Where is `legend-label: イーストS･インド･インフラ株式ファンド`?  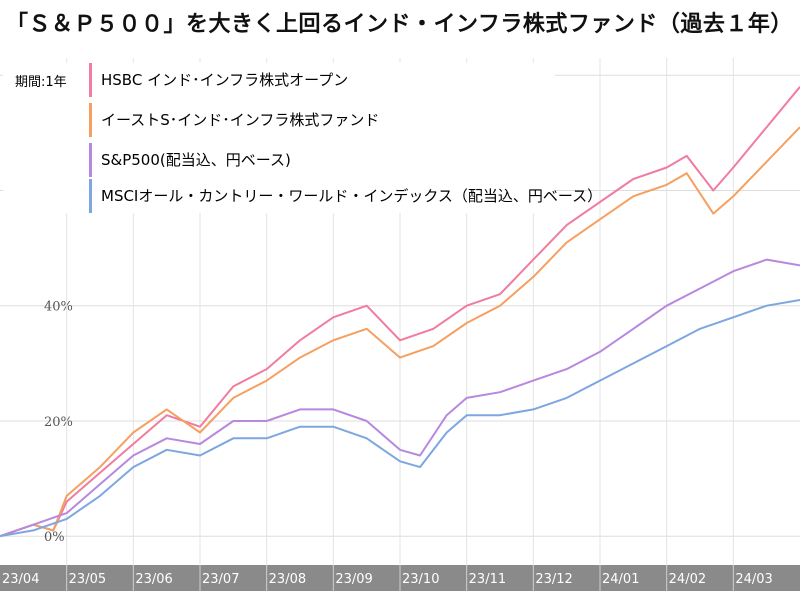
legend-label: イーストS･インド･インフラ株式ファンド is located at coordinates (240, 120).